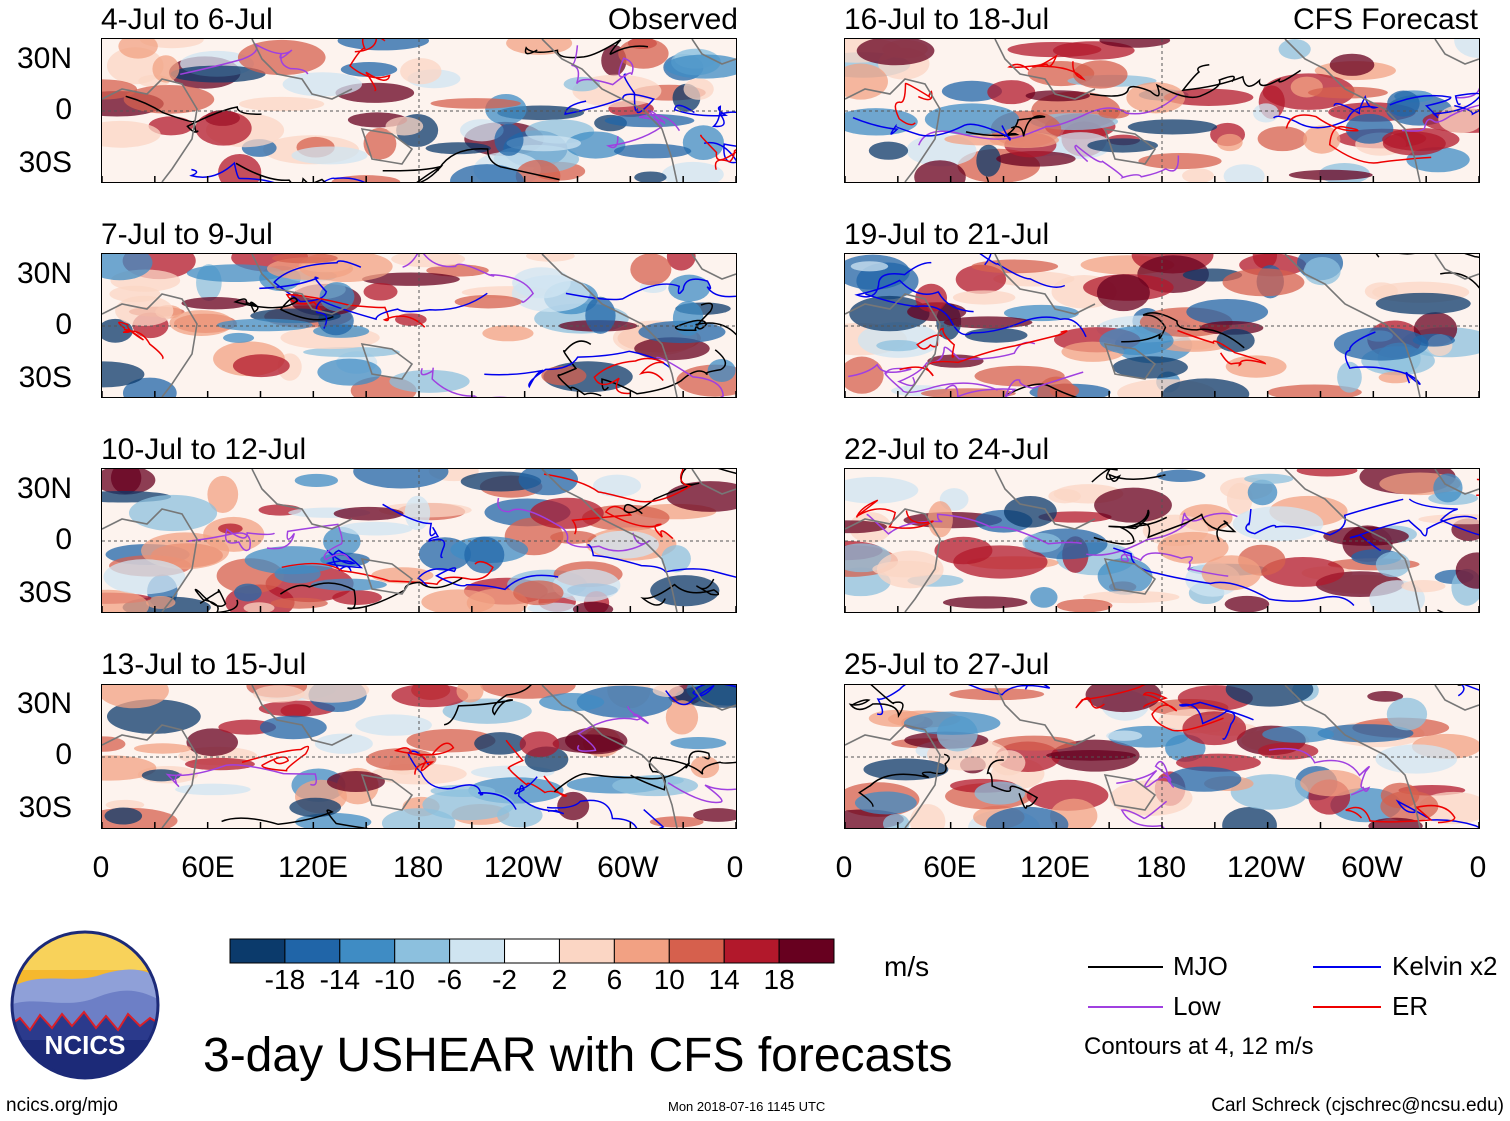 The height and width of the screenshot is (1121, 1510). Describe the element at coordinates (419, 756) in the screenshot. I see `panel-4-map` at that location.